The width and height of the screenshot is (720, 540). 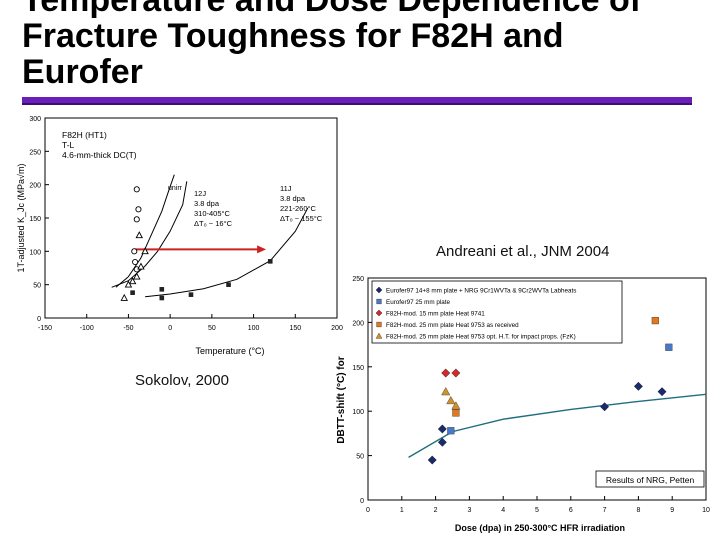 What do you see at coordinates (200, 193) in the screenshot?
I see `annot-irr1-line: 12J` at bounding box center [200, 193].